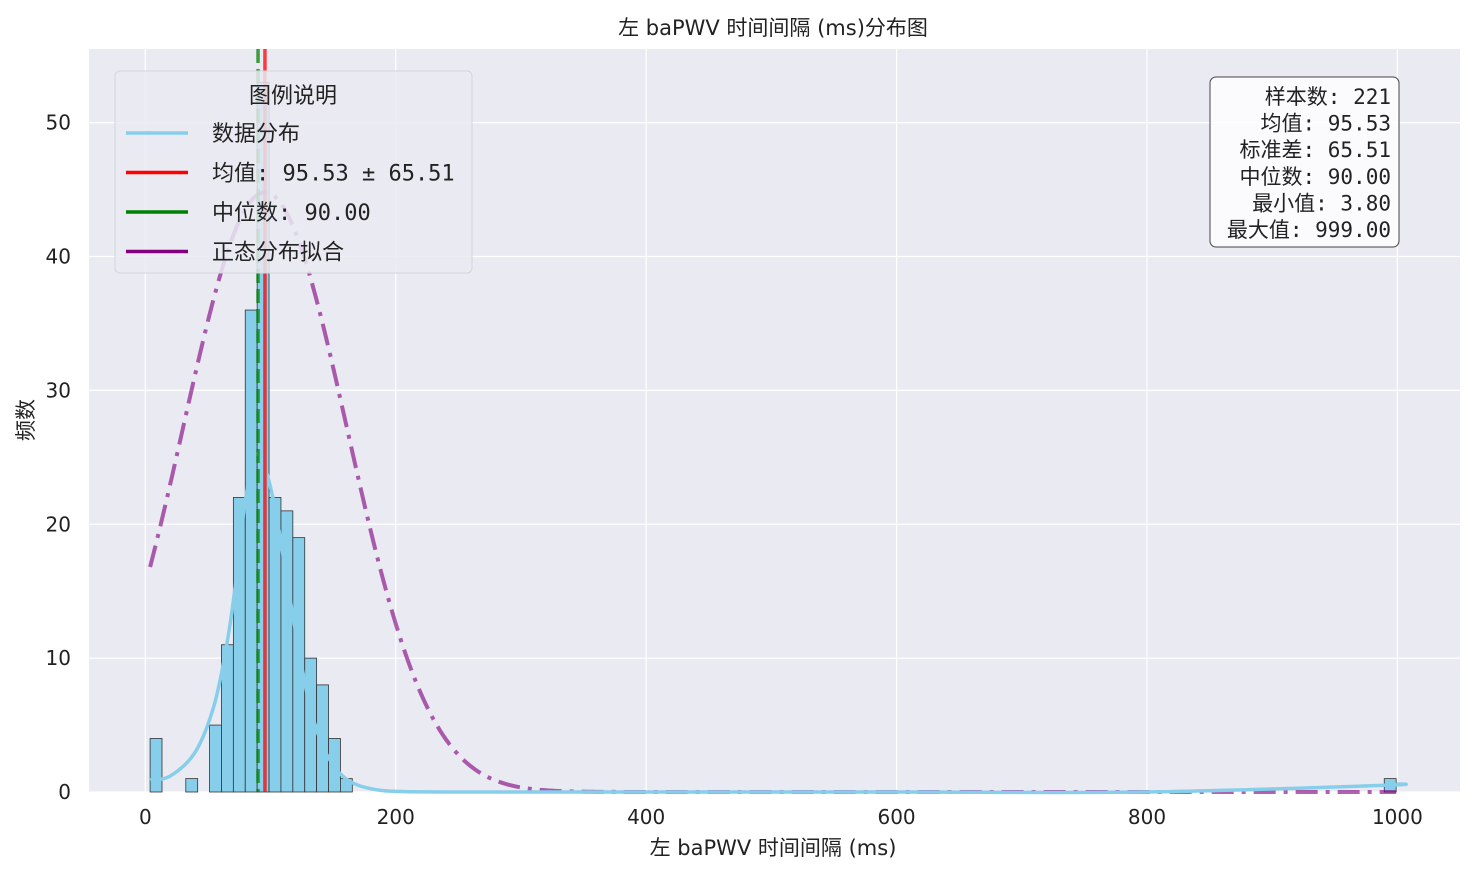 This screenshot has height=874, width=1475. What do you see at coordinates (1315, 177) in the screenshot?
I see `stats-line: 中位数: 90.00` at bounding box center [1315, 177].